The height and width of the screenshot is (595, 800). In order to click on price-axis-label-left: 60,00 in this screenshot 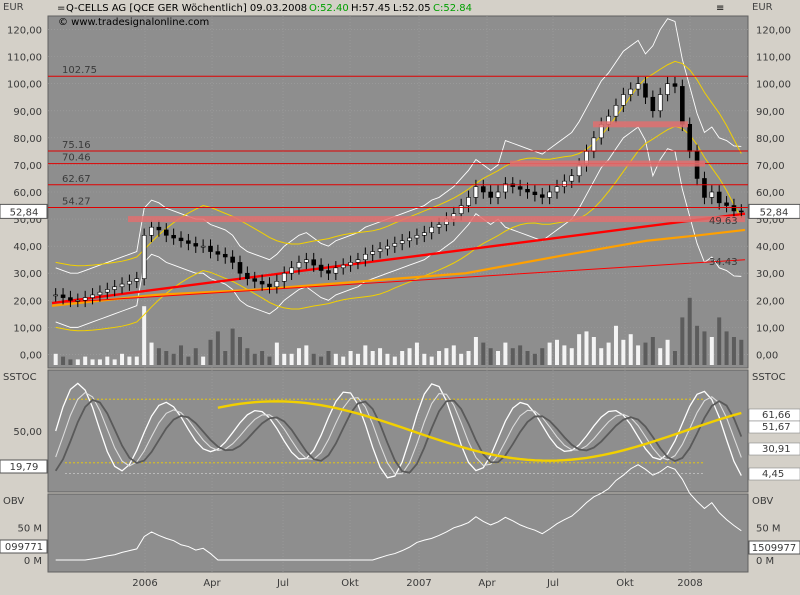, I will do `click(27, 193)`.